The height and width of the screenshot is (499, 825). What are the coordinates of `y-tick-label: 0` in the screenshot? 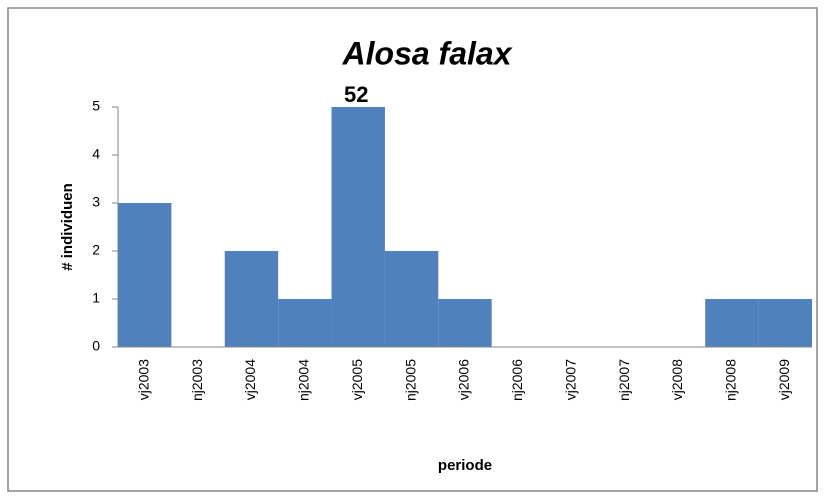 It's located at (96, 346).